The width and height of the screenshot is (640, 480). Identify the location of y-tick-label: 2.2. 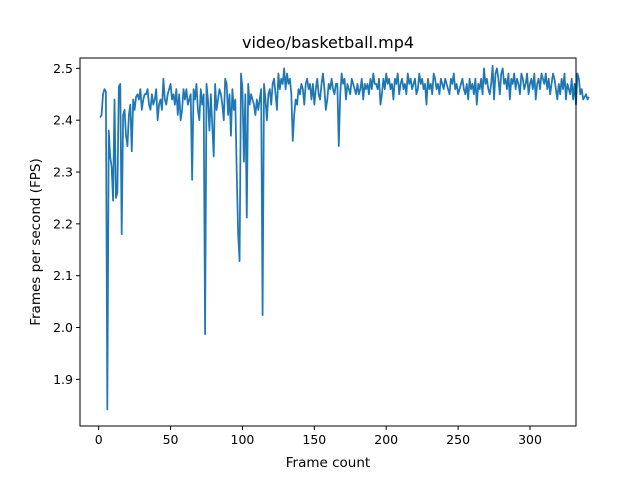
(63, 223).